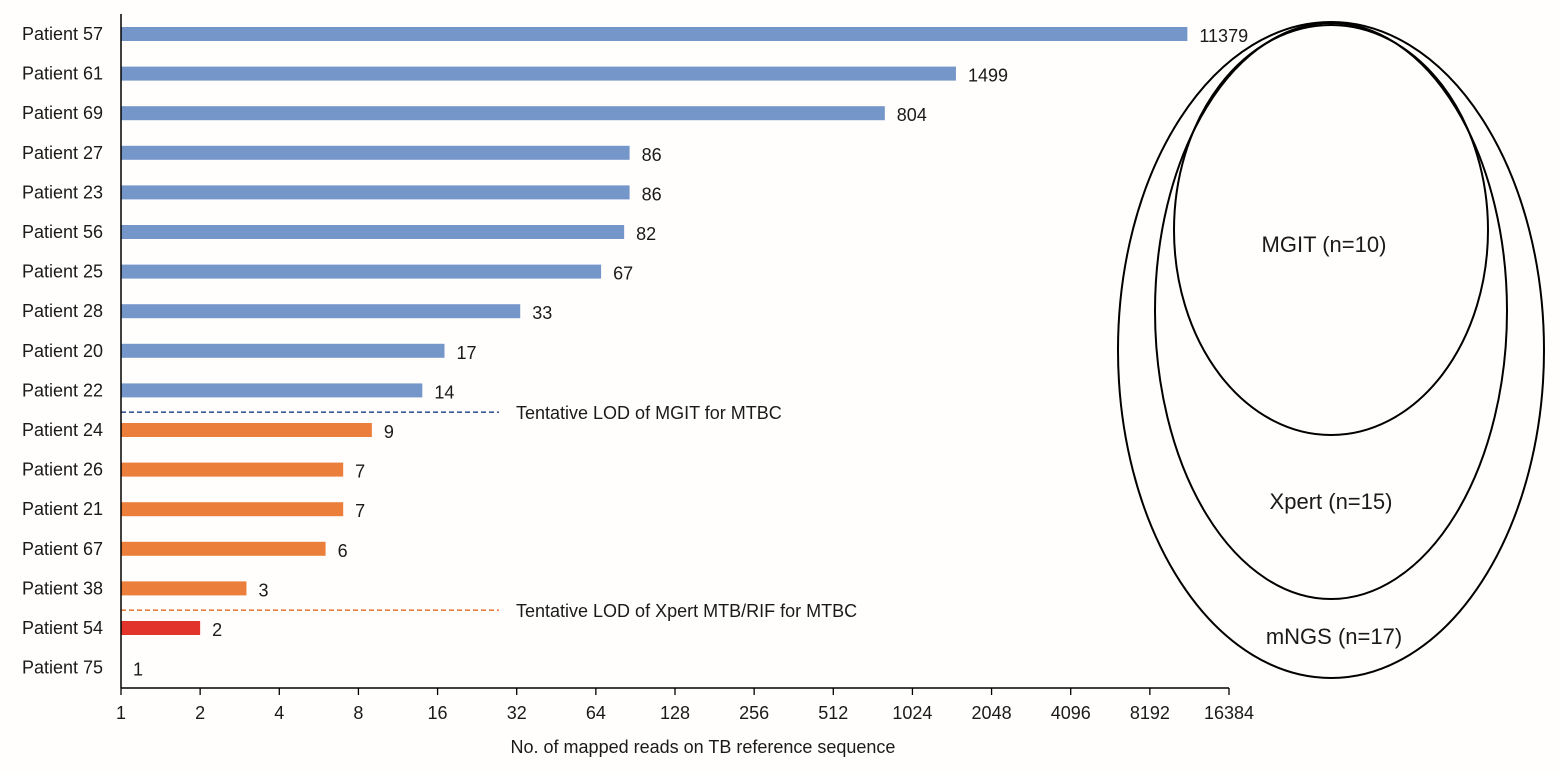  Describe the element at coordinates (62, 113) in the screenshot. I see `category-label: Patient 69` at that location.